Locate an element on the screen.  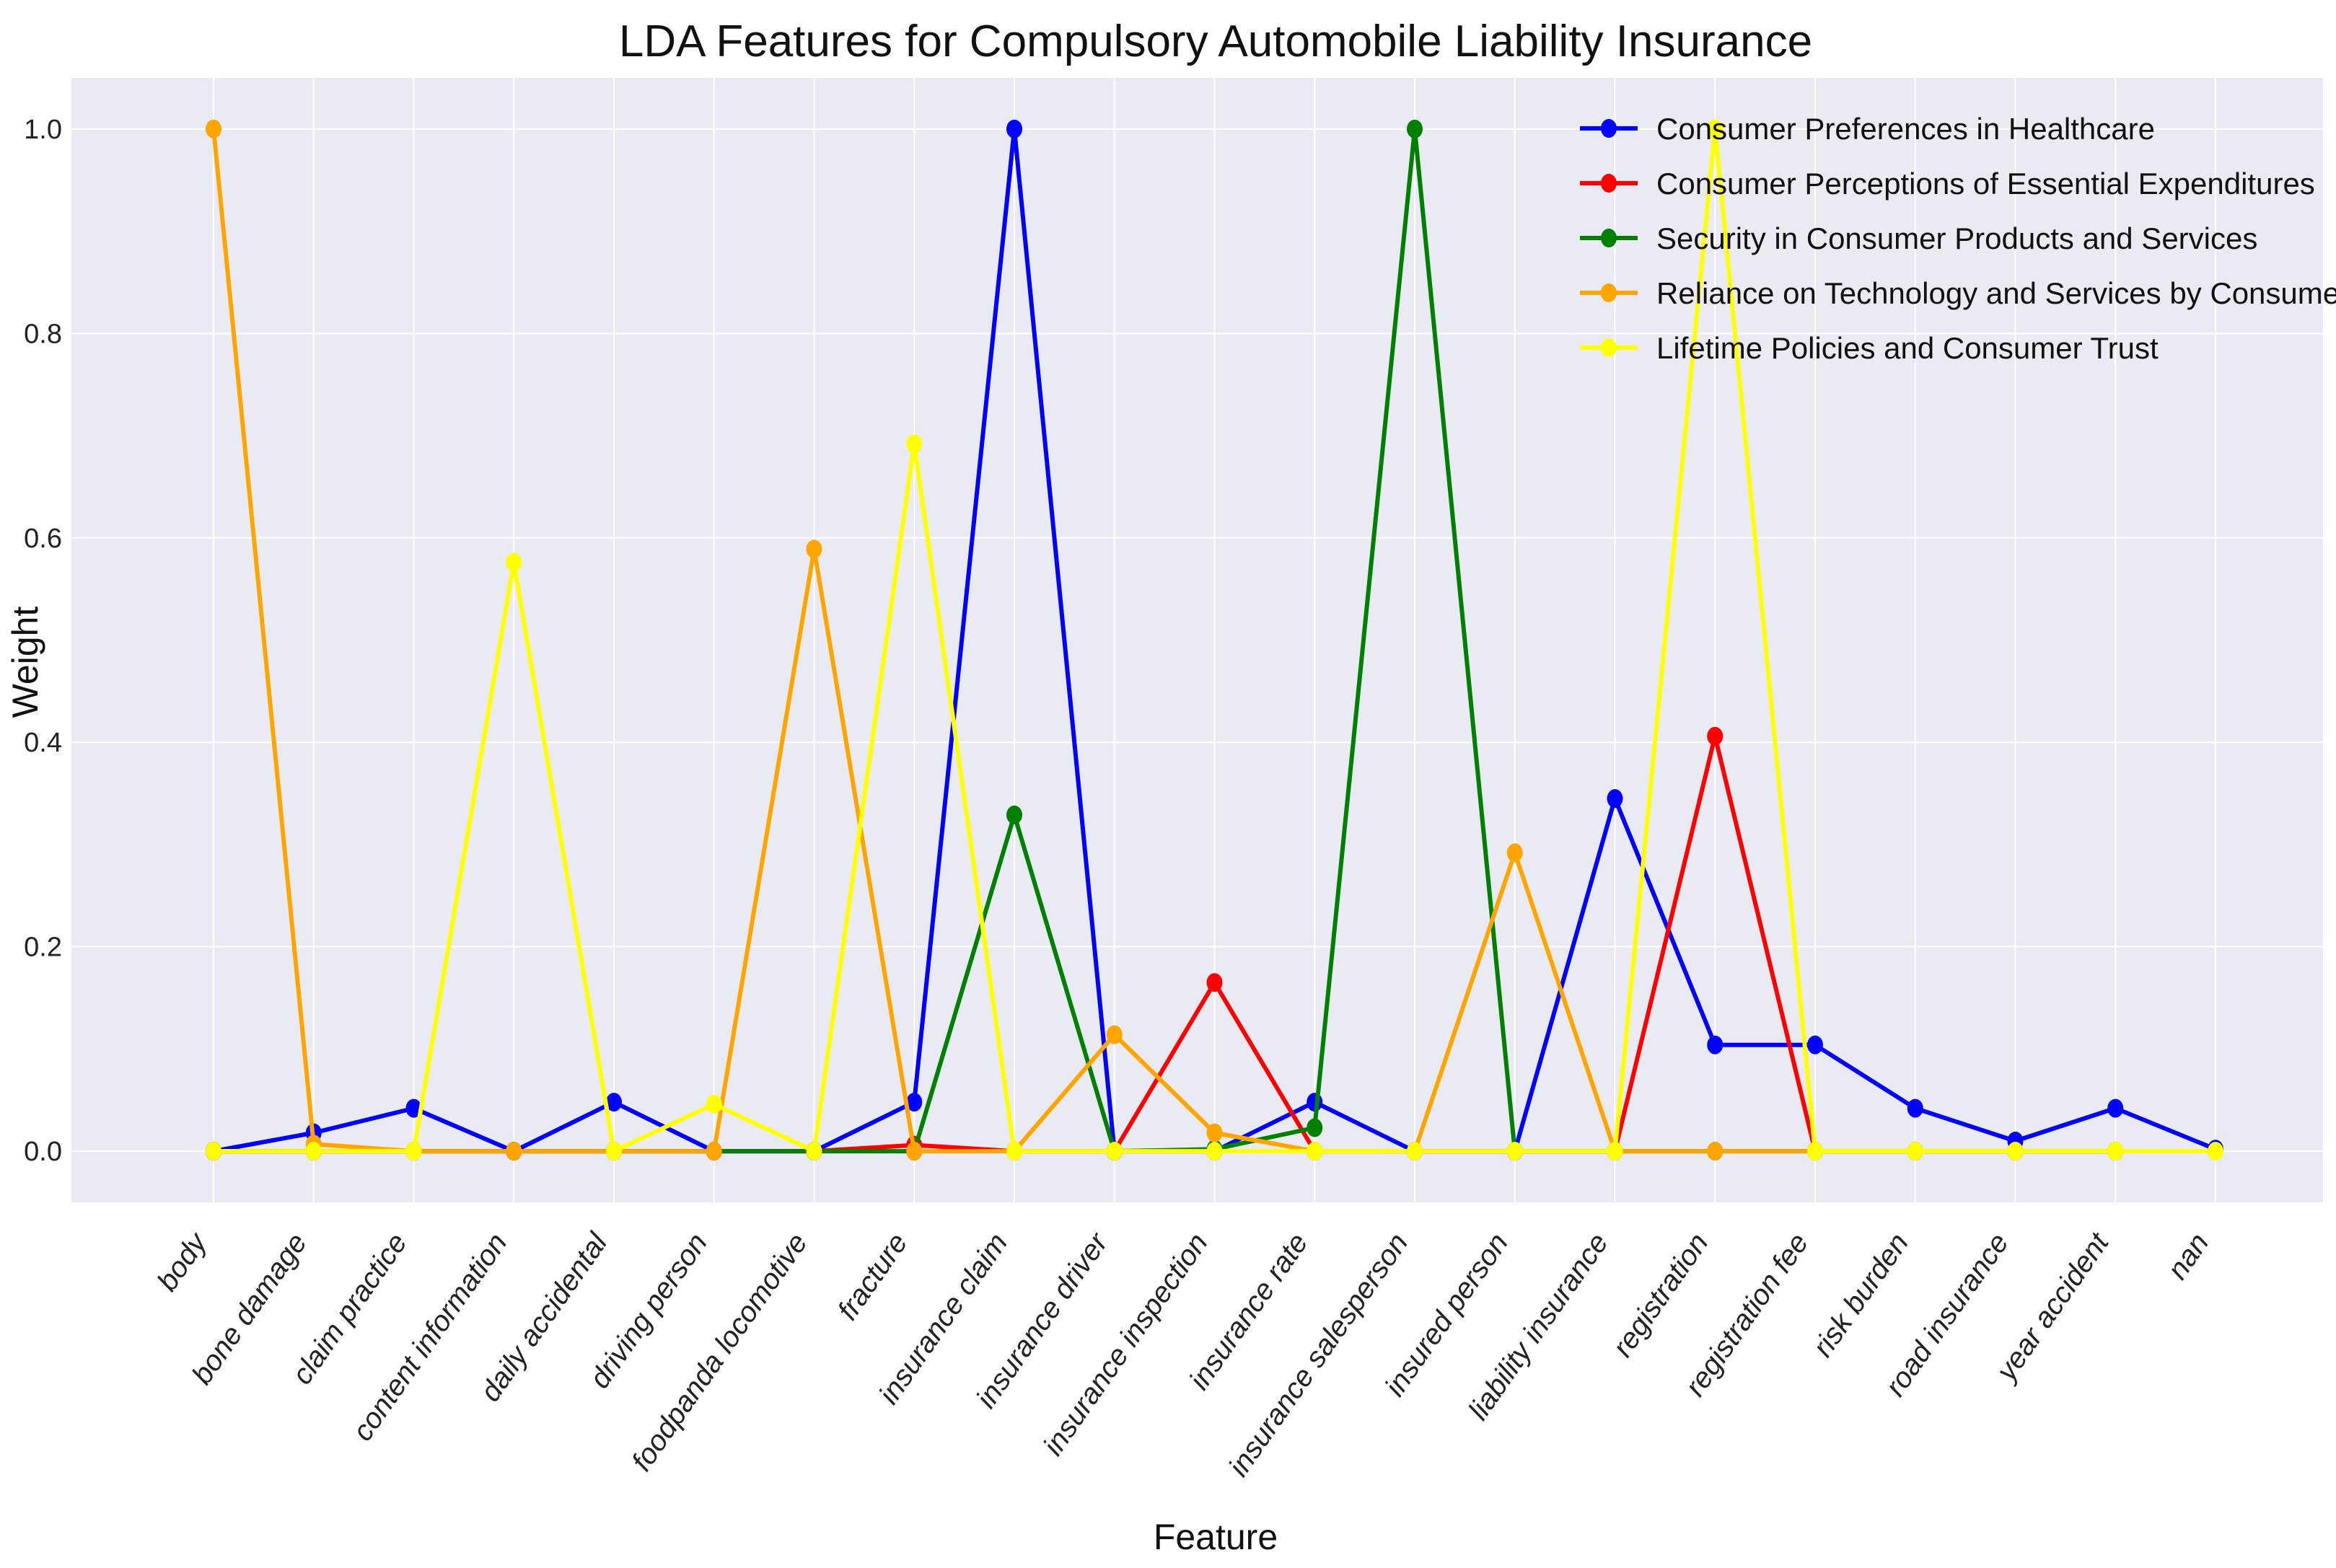
legend-item: Lifetime Policies and Consumer Trust is located at coordinates (1869, 348).